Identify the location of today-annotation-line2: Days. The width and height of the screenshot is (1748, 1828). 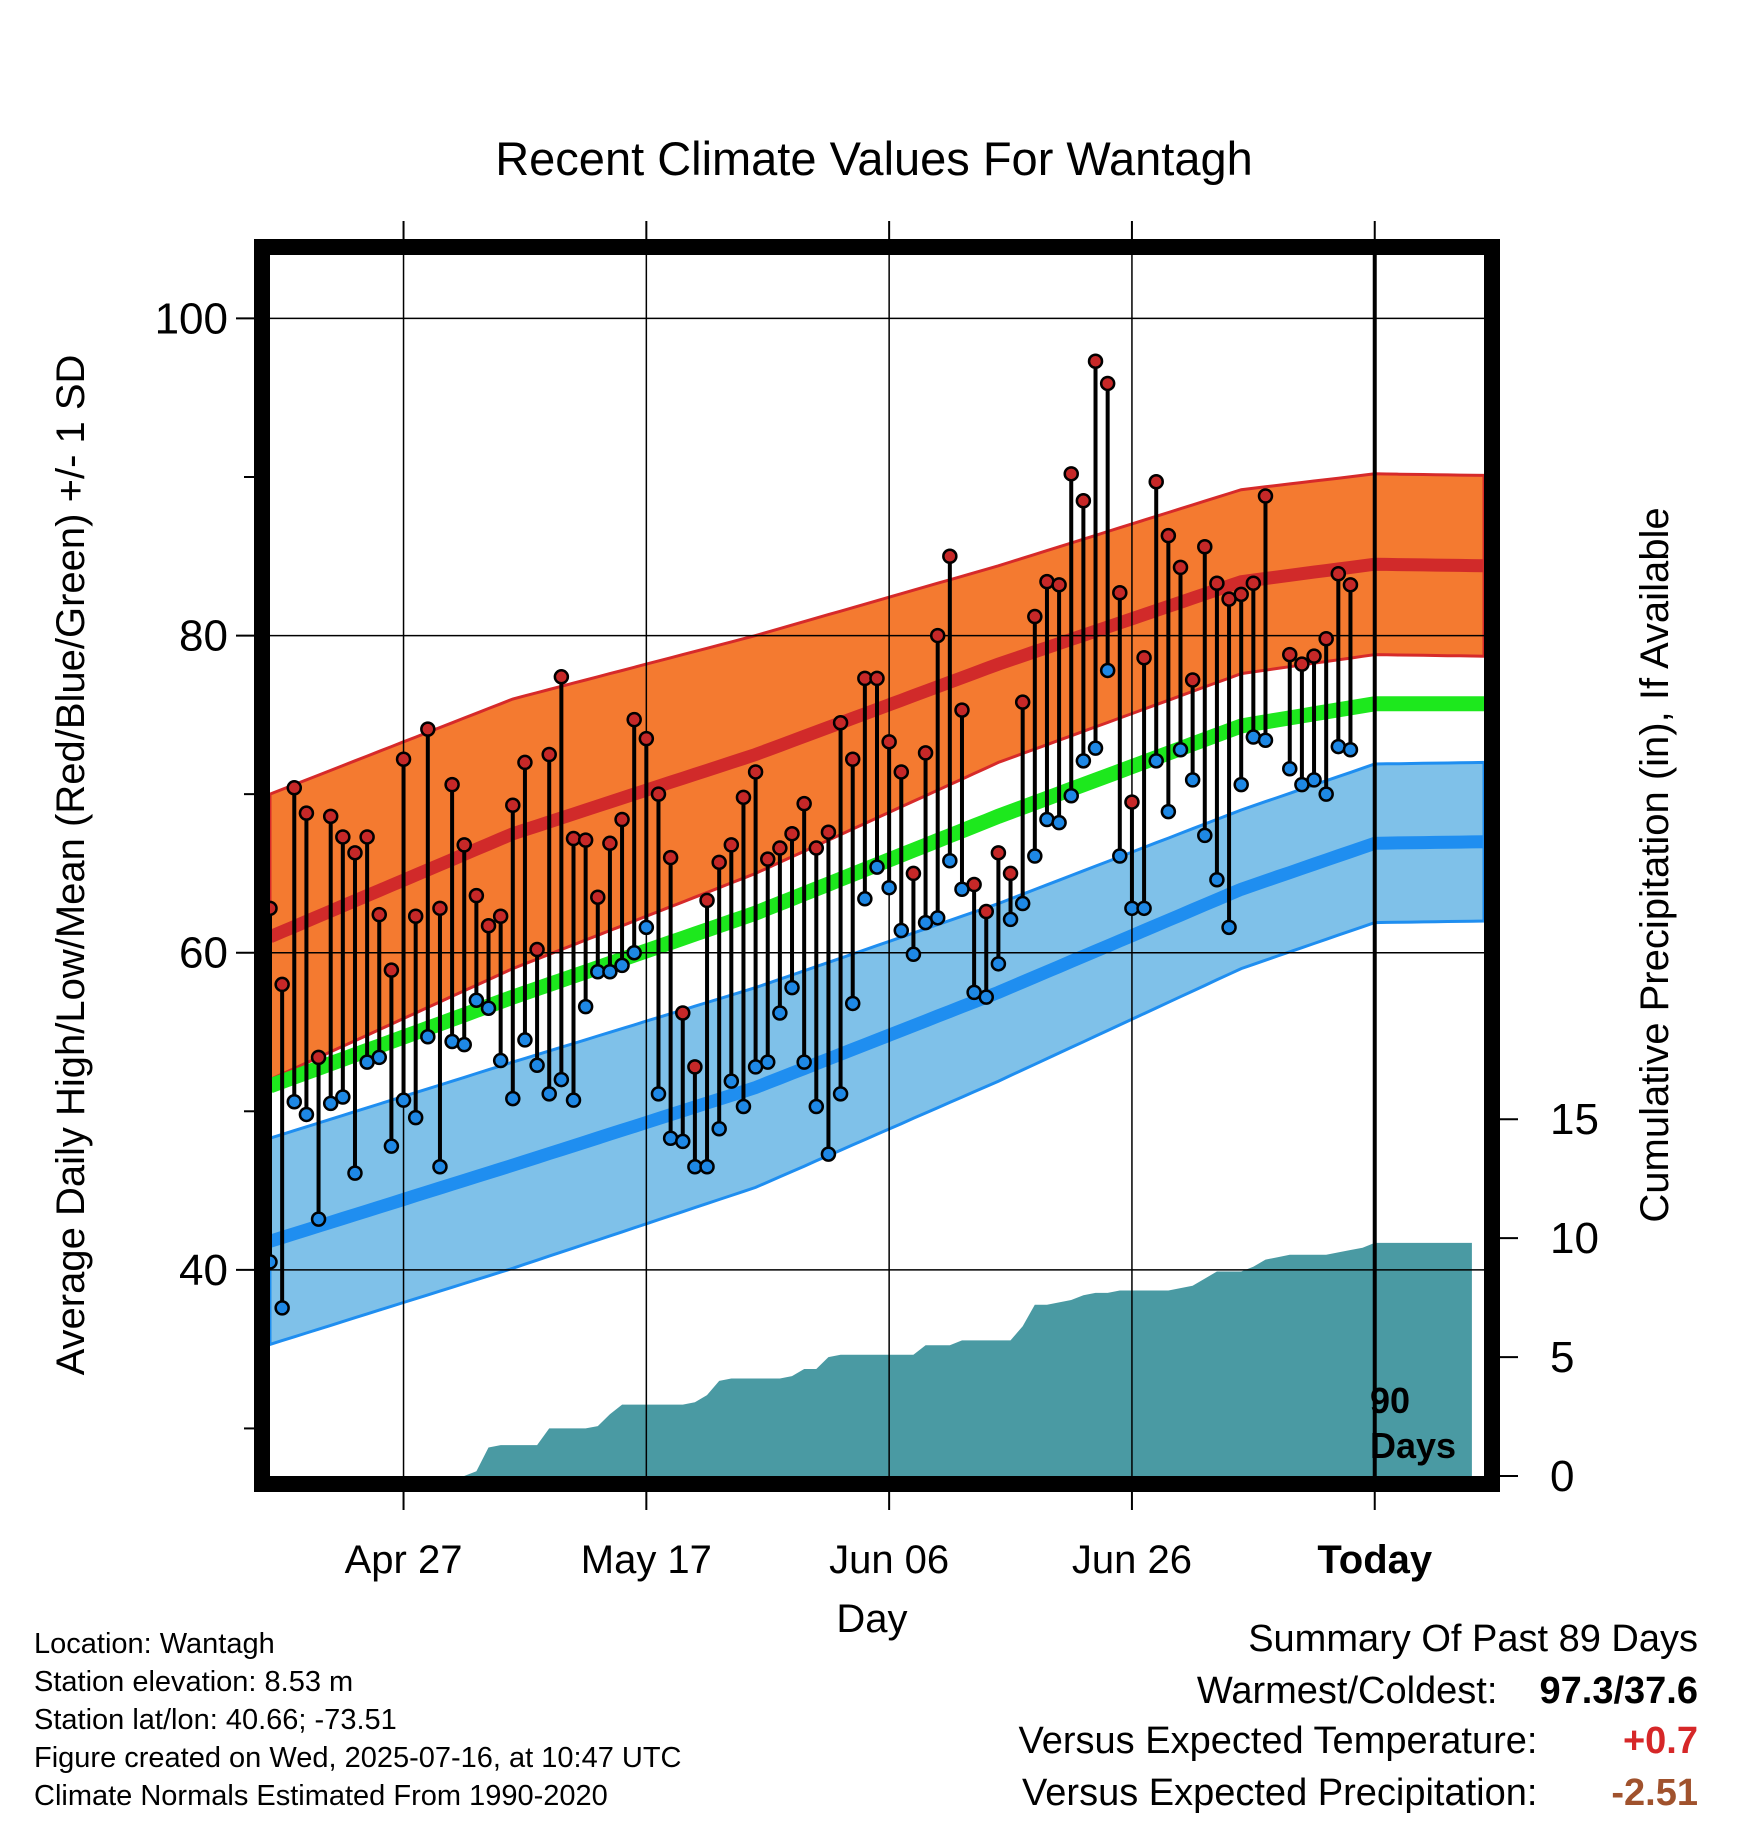
(1413, 1445).